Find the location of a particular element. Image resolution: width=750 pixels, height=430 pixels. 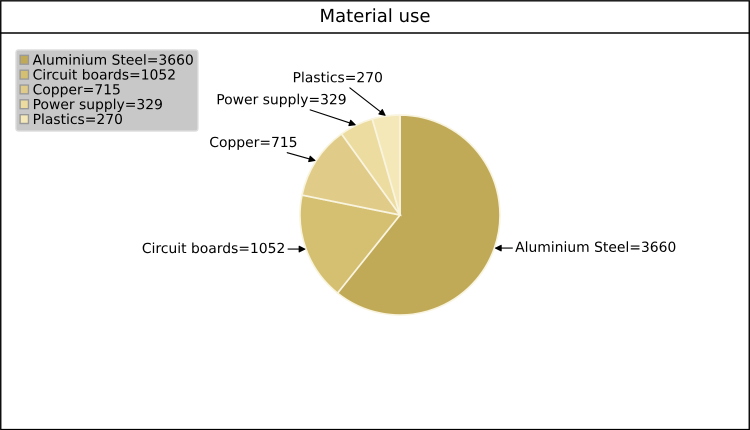

slice-label: Plastics=270 is located at coordinates (338, 77).